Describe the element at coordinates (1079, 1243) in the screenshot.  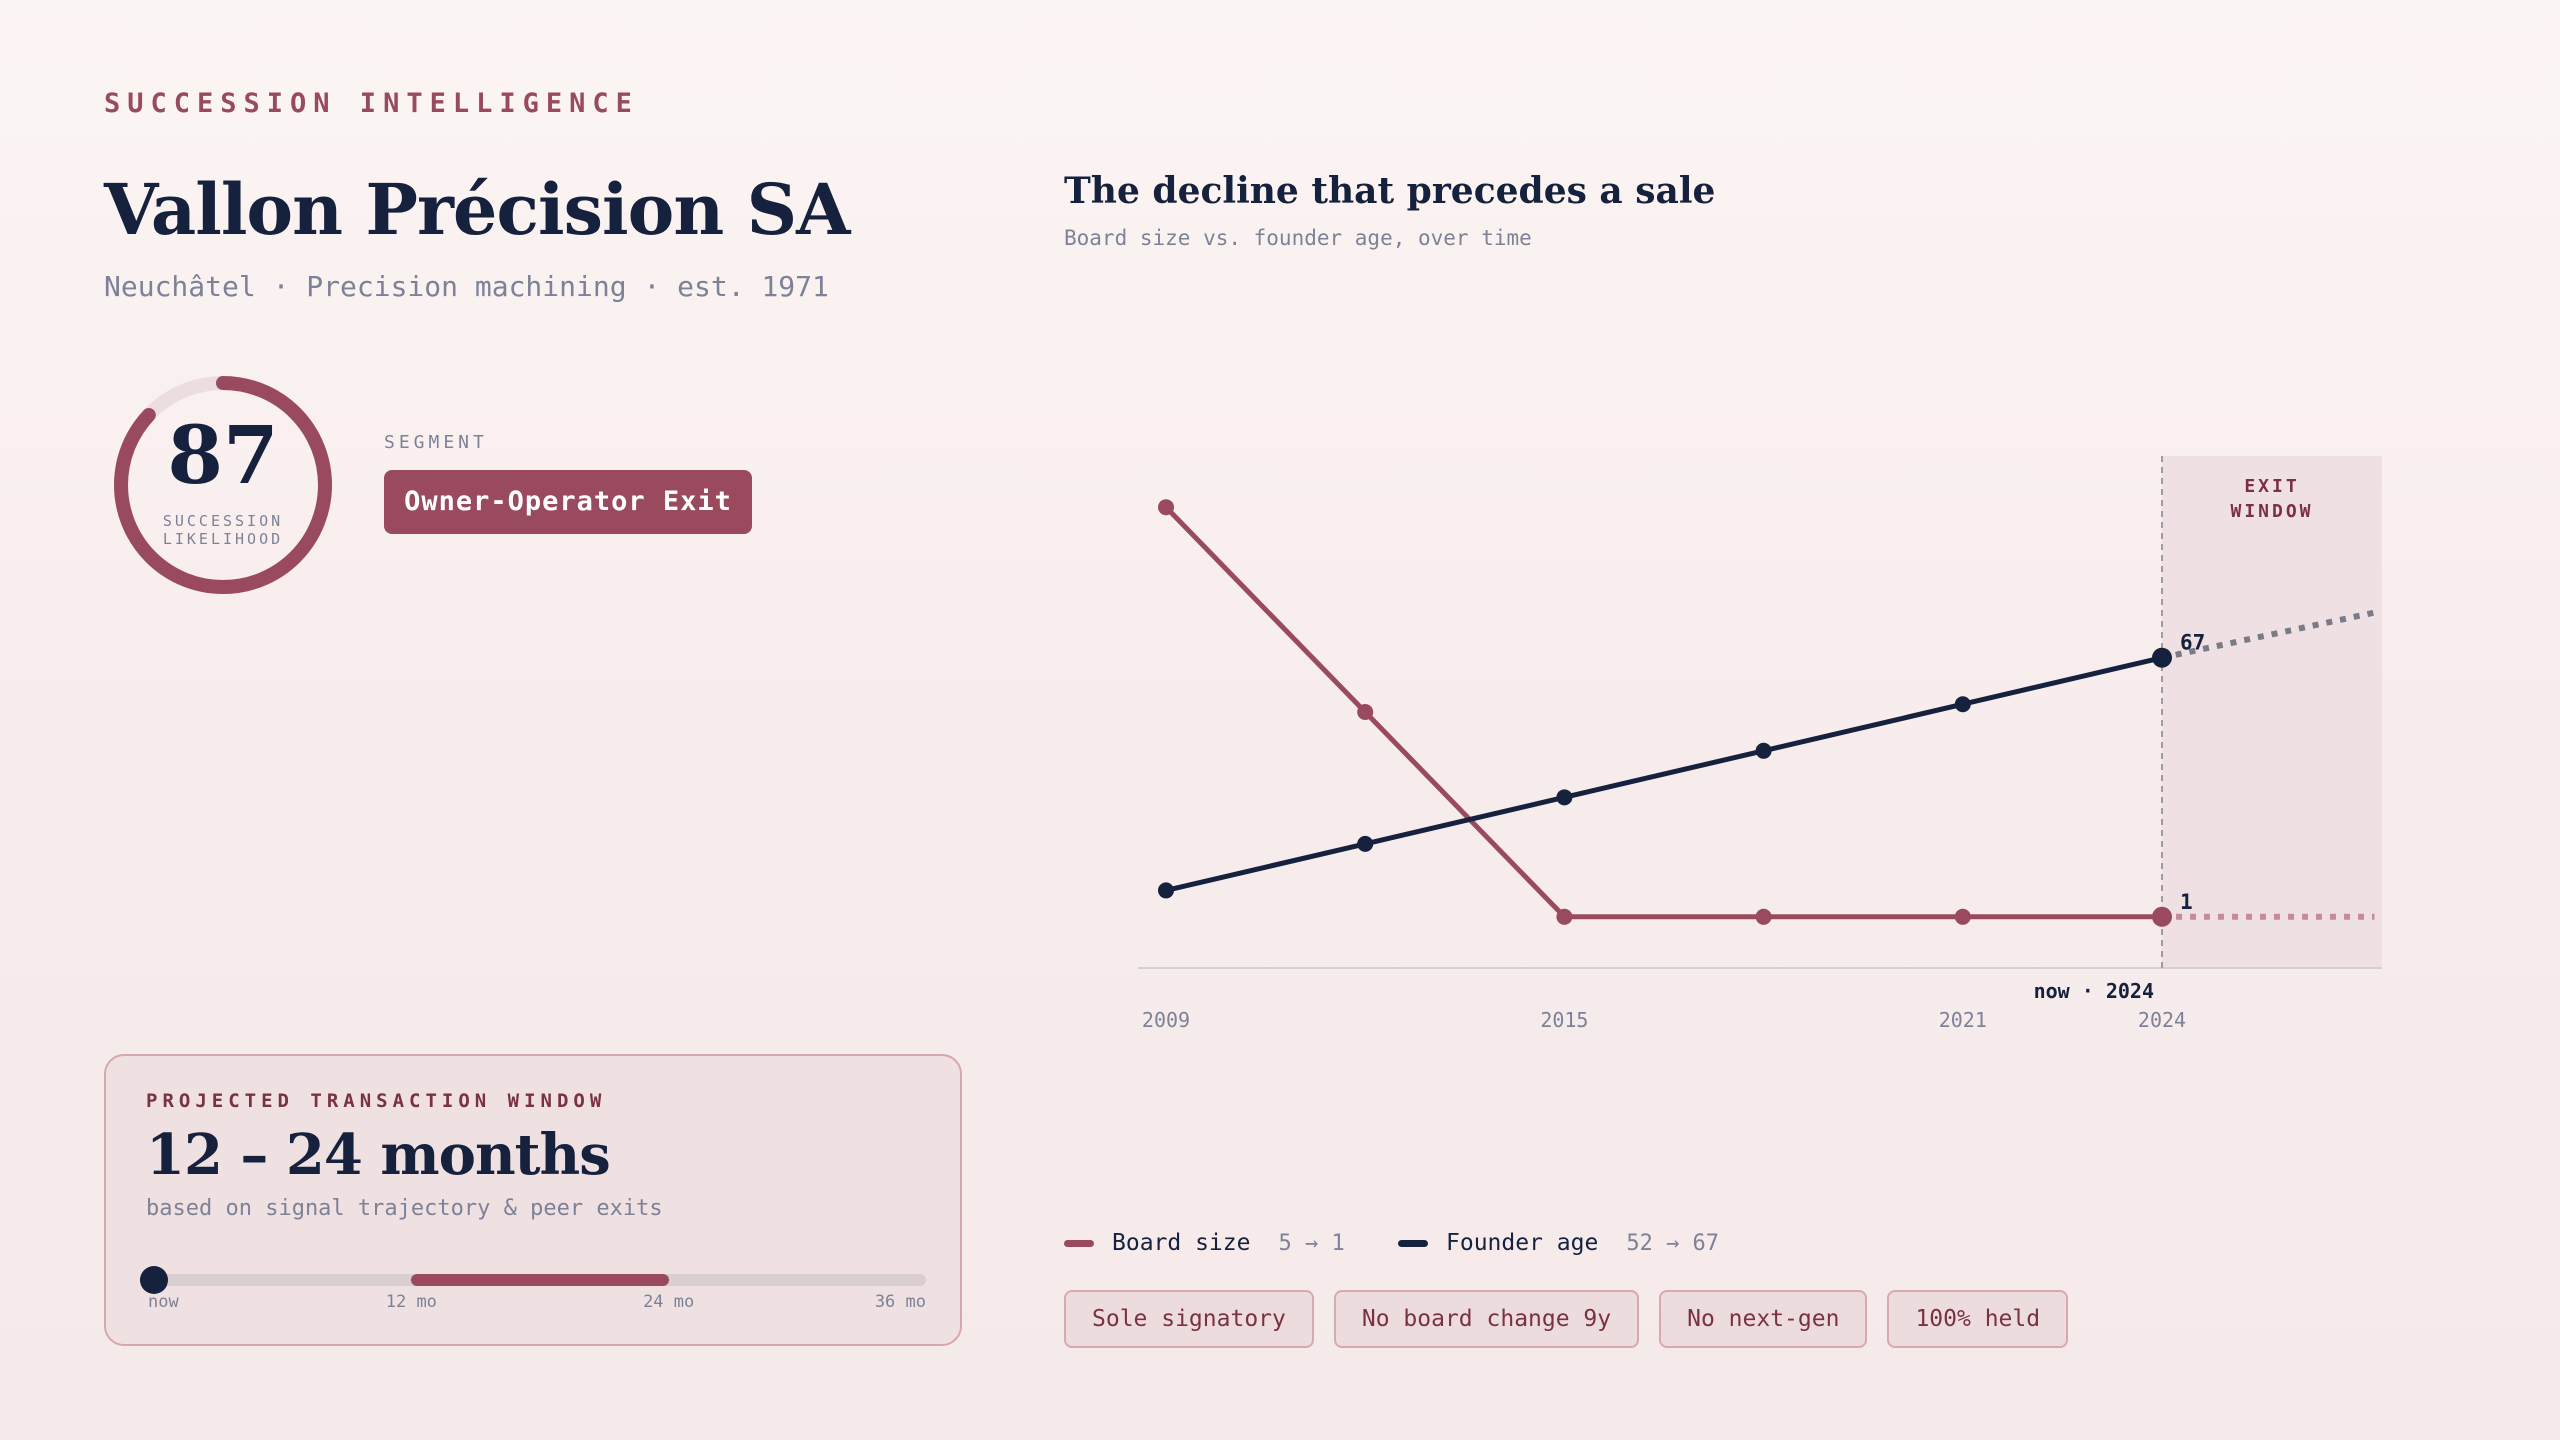
I see `legend-board-swatch` at that location.